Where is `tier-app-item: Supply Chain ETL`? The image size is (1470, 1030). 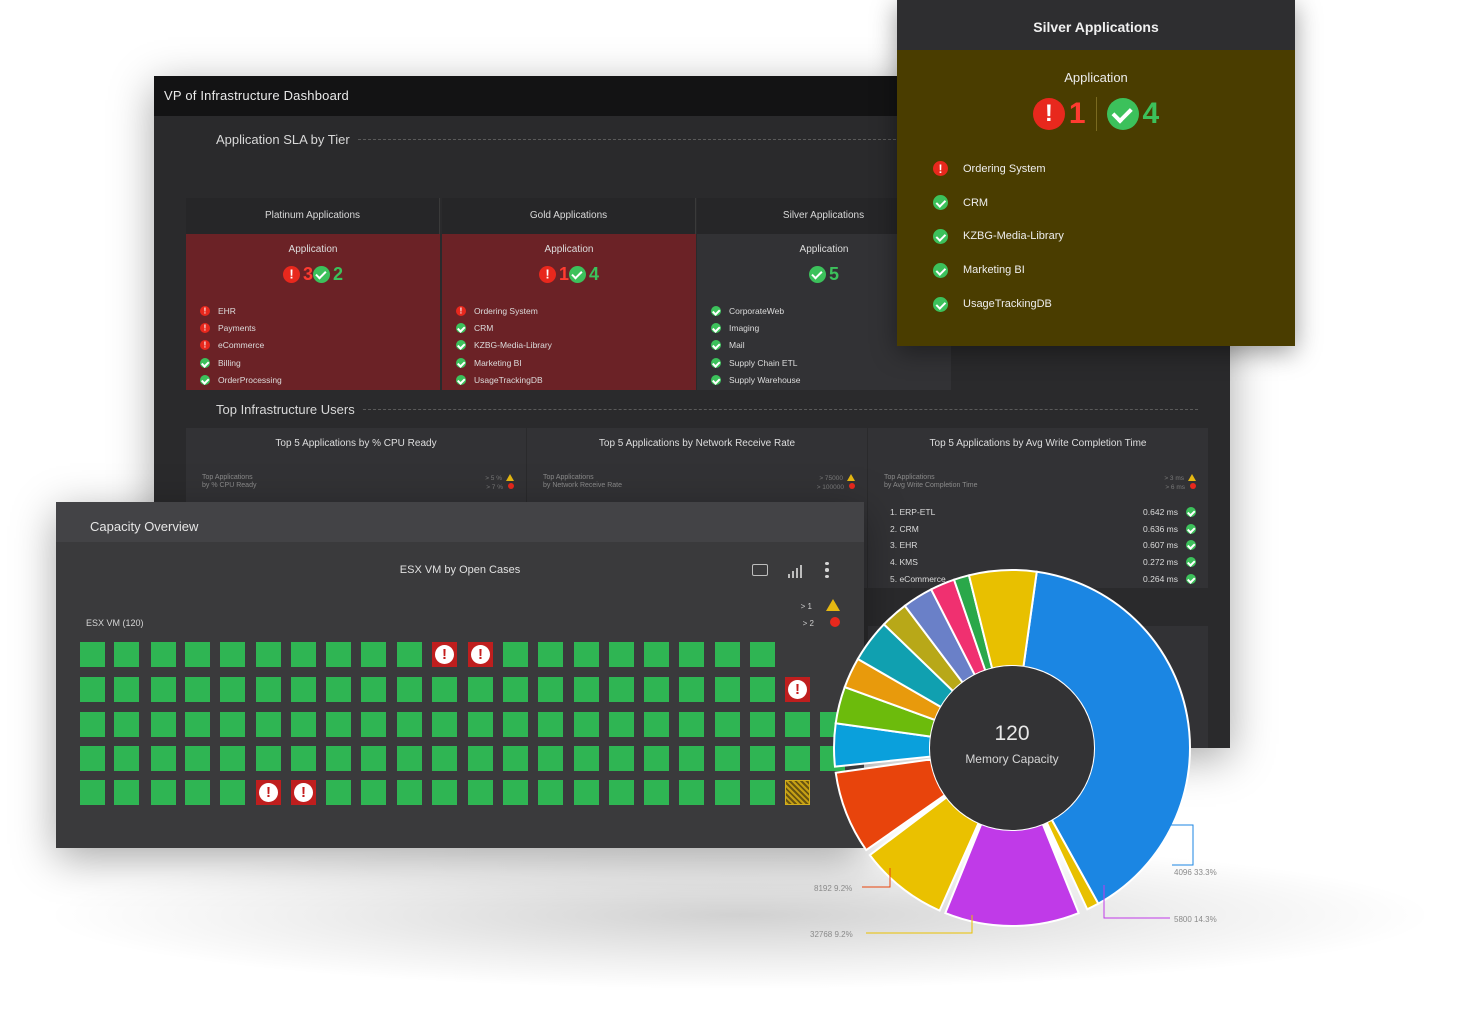
tier-app-item: Supply Chain ETL is located at coordinates (756, 362).